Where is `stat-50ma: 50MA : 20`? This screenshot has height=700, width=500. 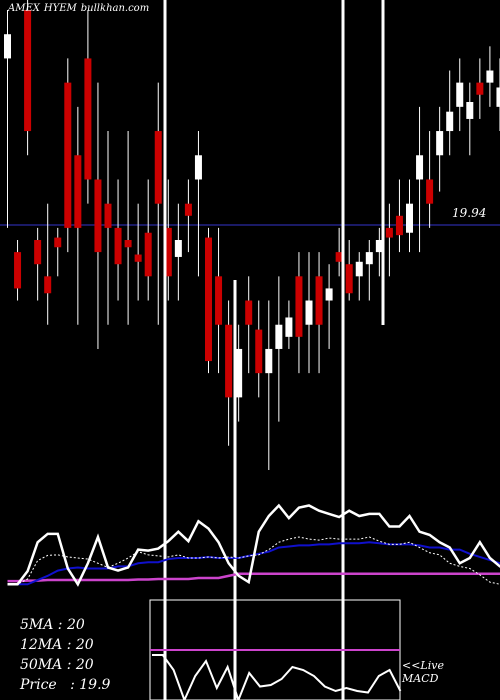 stat-50ma: 50MA : 20 is located at coordinates (57, 665).